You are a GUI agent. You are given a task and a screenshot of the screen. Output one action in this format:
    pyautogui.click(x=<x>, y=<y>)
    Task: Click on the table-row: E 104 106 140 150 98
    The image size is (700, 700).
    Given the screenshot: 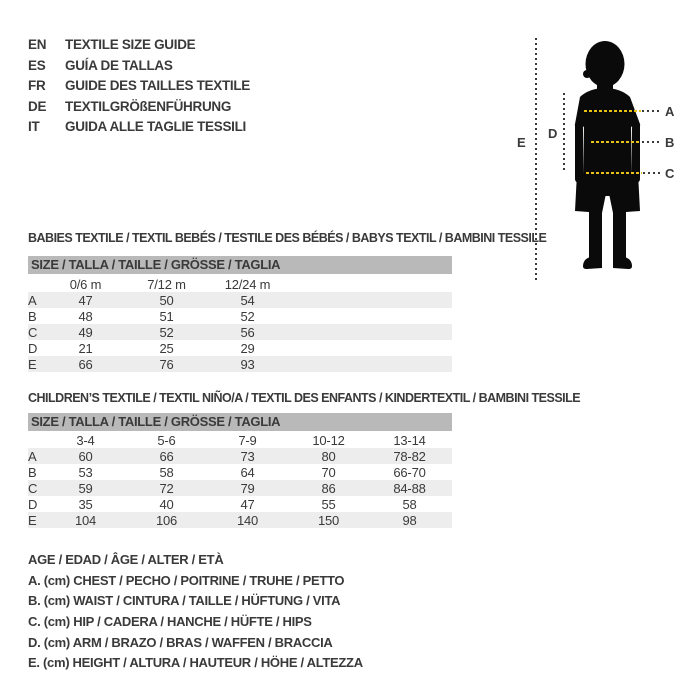 What is the action you would take?
    pyautogui.click(x=240, y=520)
    